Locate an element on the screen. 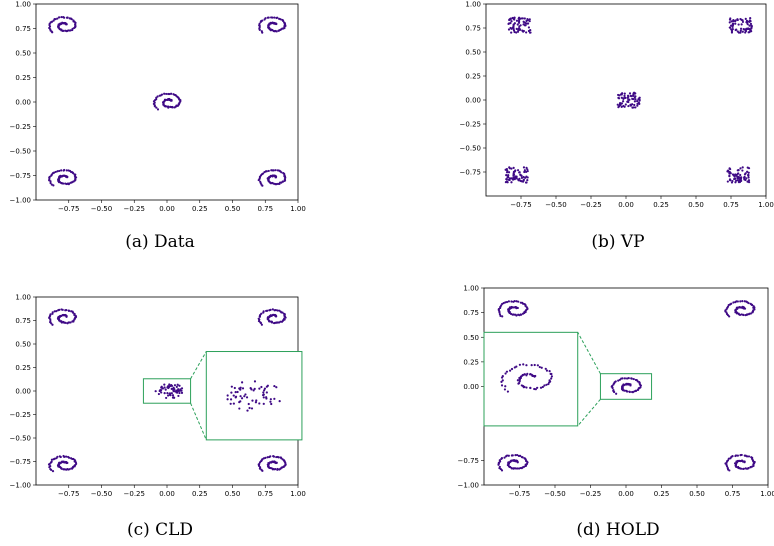 This screenshot has width=774, height=546. x-tick-label: 0.00 is located at coordinates (626, 205).